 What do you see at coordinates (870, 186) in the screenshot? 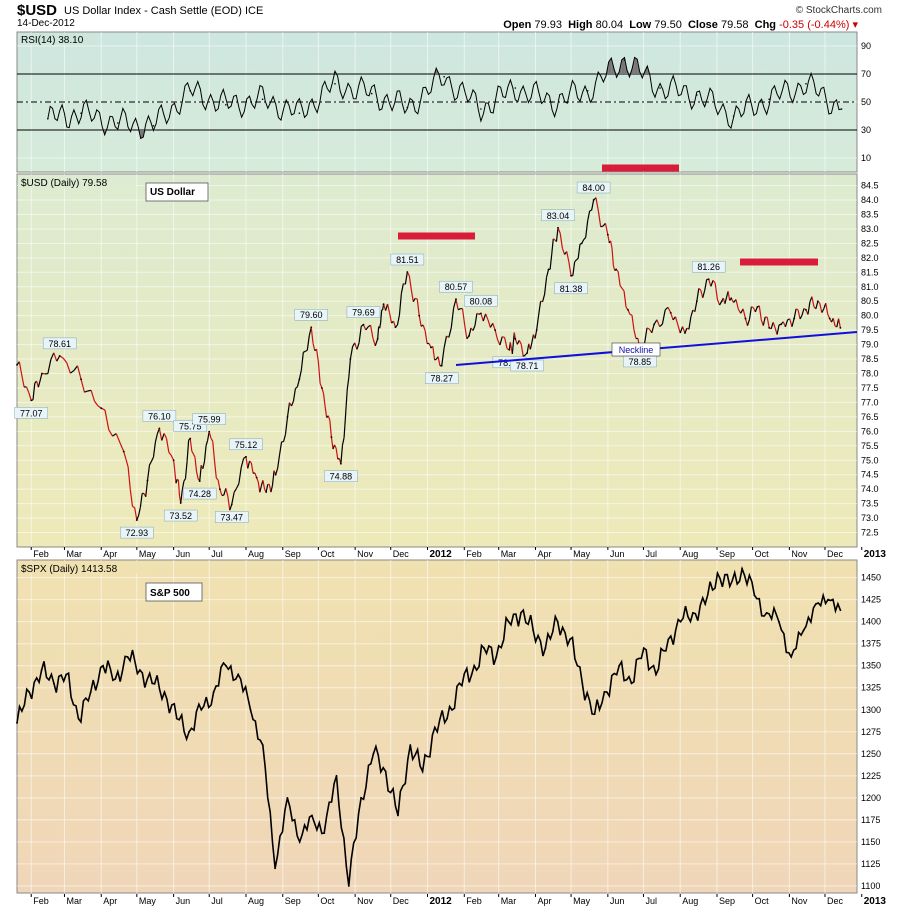
I see `usd-tick-label: 84.5` at bounding box center [870, 186].